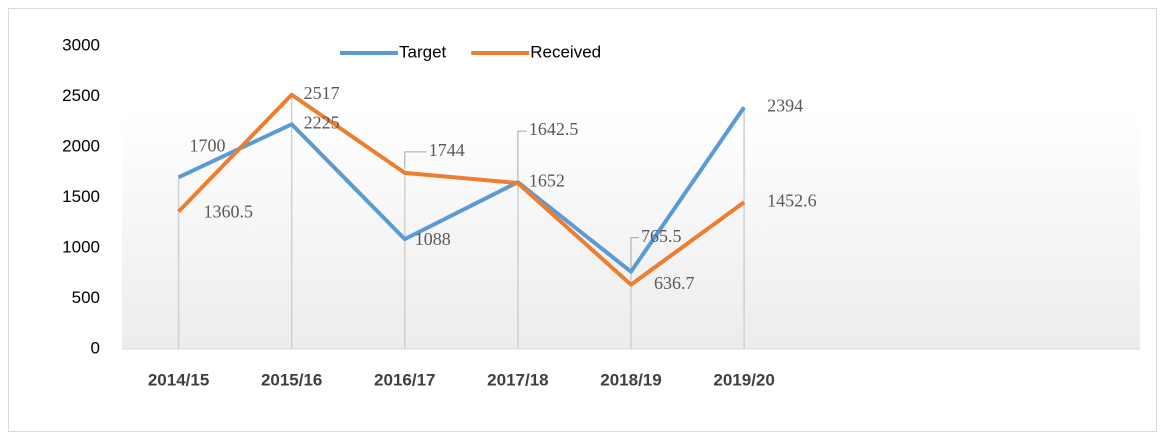 The height and width of the screenshot is (440, 1165). What do you see at coordinates (661, 236) in the screenshot?
I see `data-label: 765.5` at bounding box center [661, 236].